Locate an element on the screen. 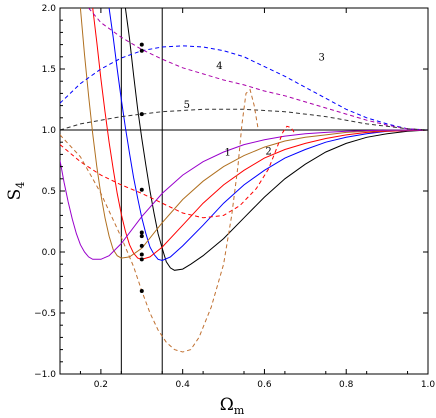 This screenshot has width=436, height=418. y-axis-label-sub: 4 is located at coordinates (20, 185).